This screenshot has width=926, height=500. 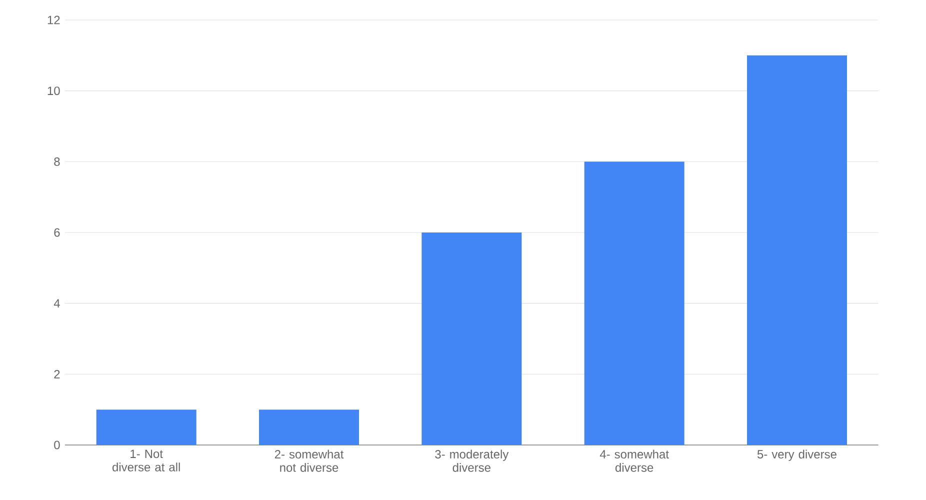 I want to click on x-tick-label: 4- somewhat diverse, so click(x=634, y=461).